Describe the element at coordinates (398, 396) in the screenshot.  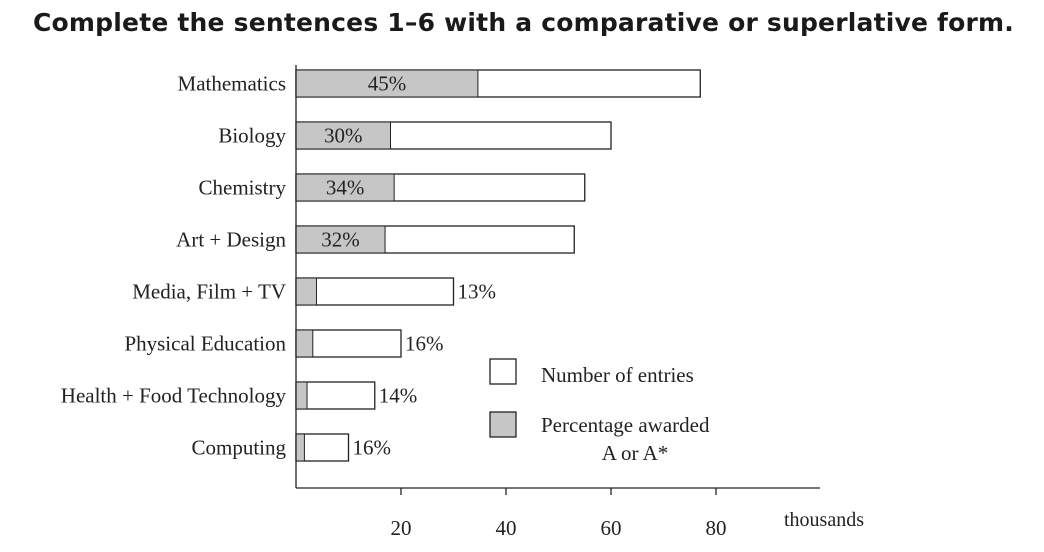
I see `percentage-label: 14%` at that location.